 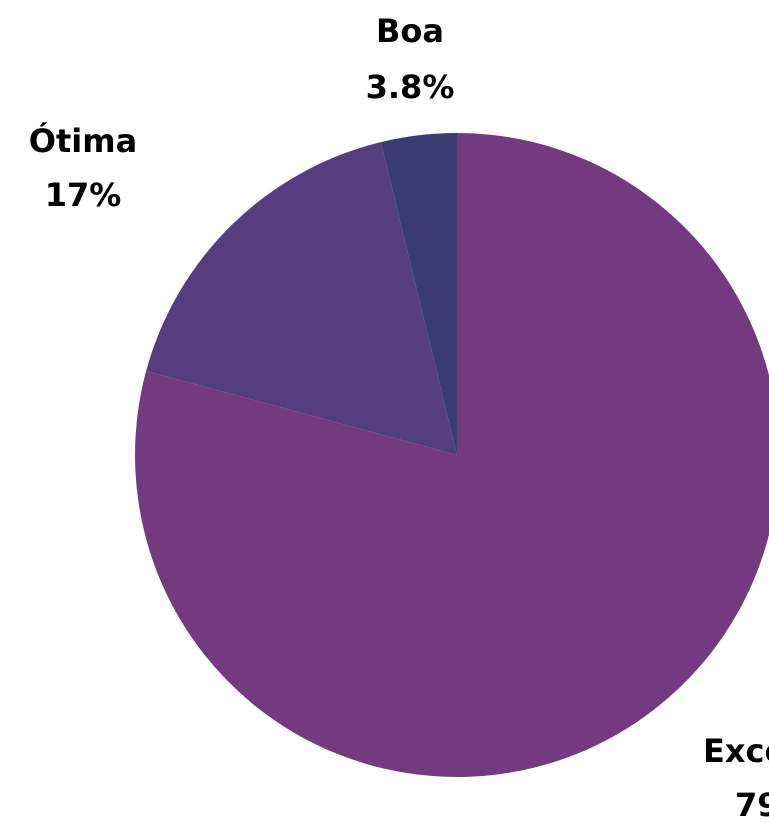 What do you see at coordinates (410, 31) in the screenshot?
I see `slice-label-boa: Boa` at bounding box center [410, 31].